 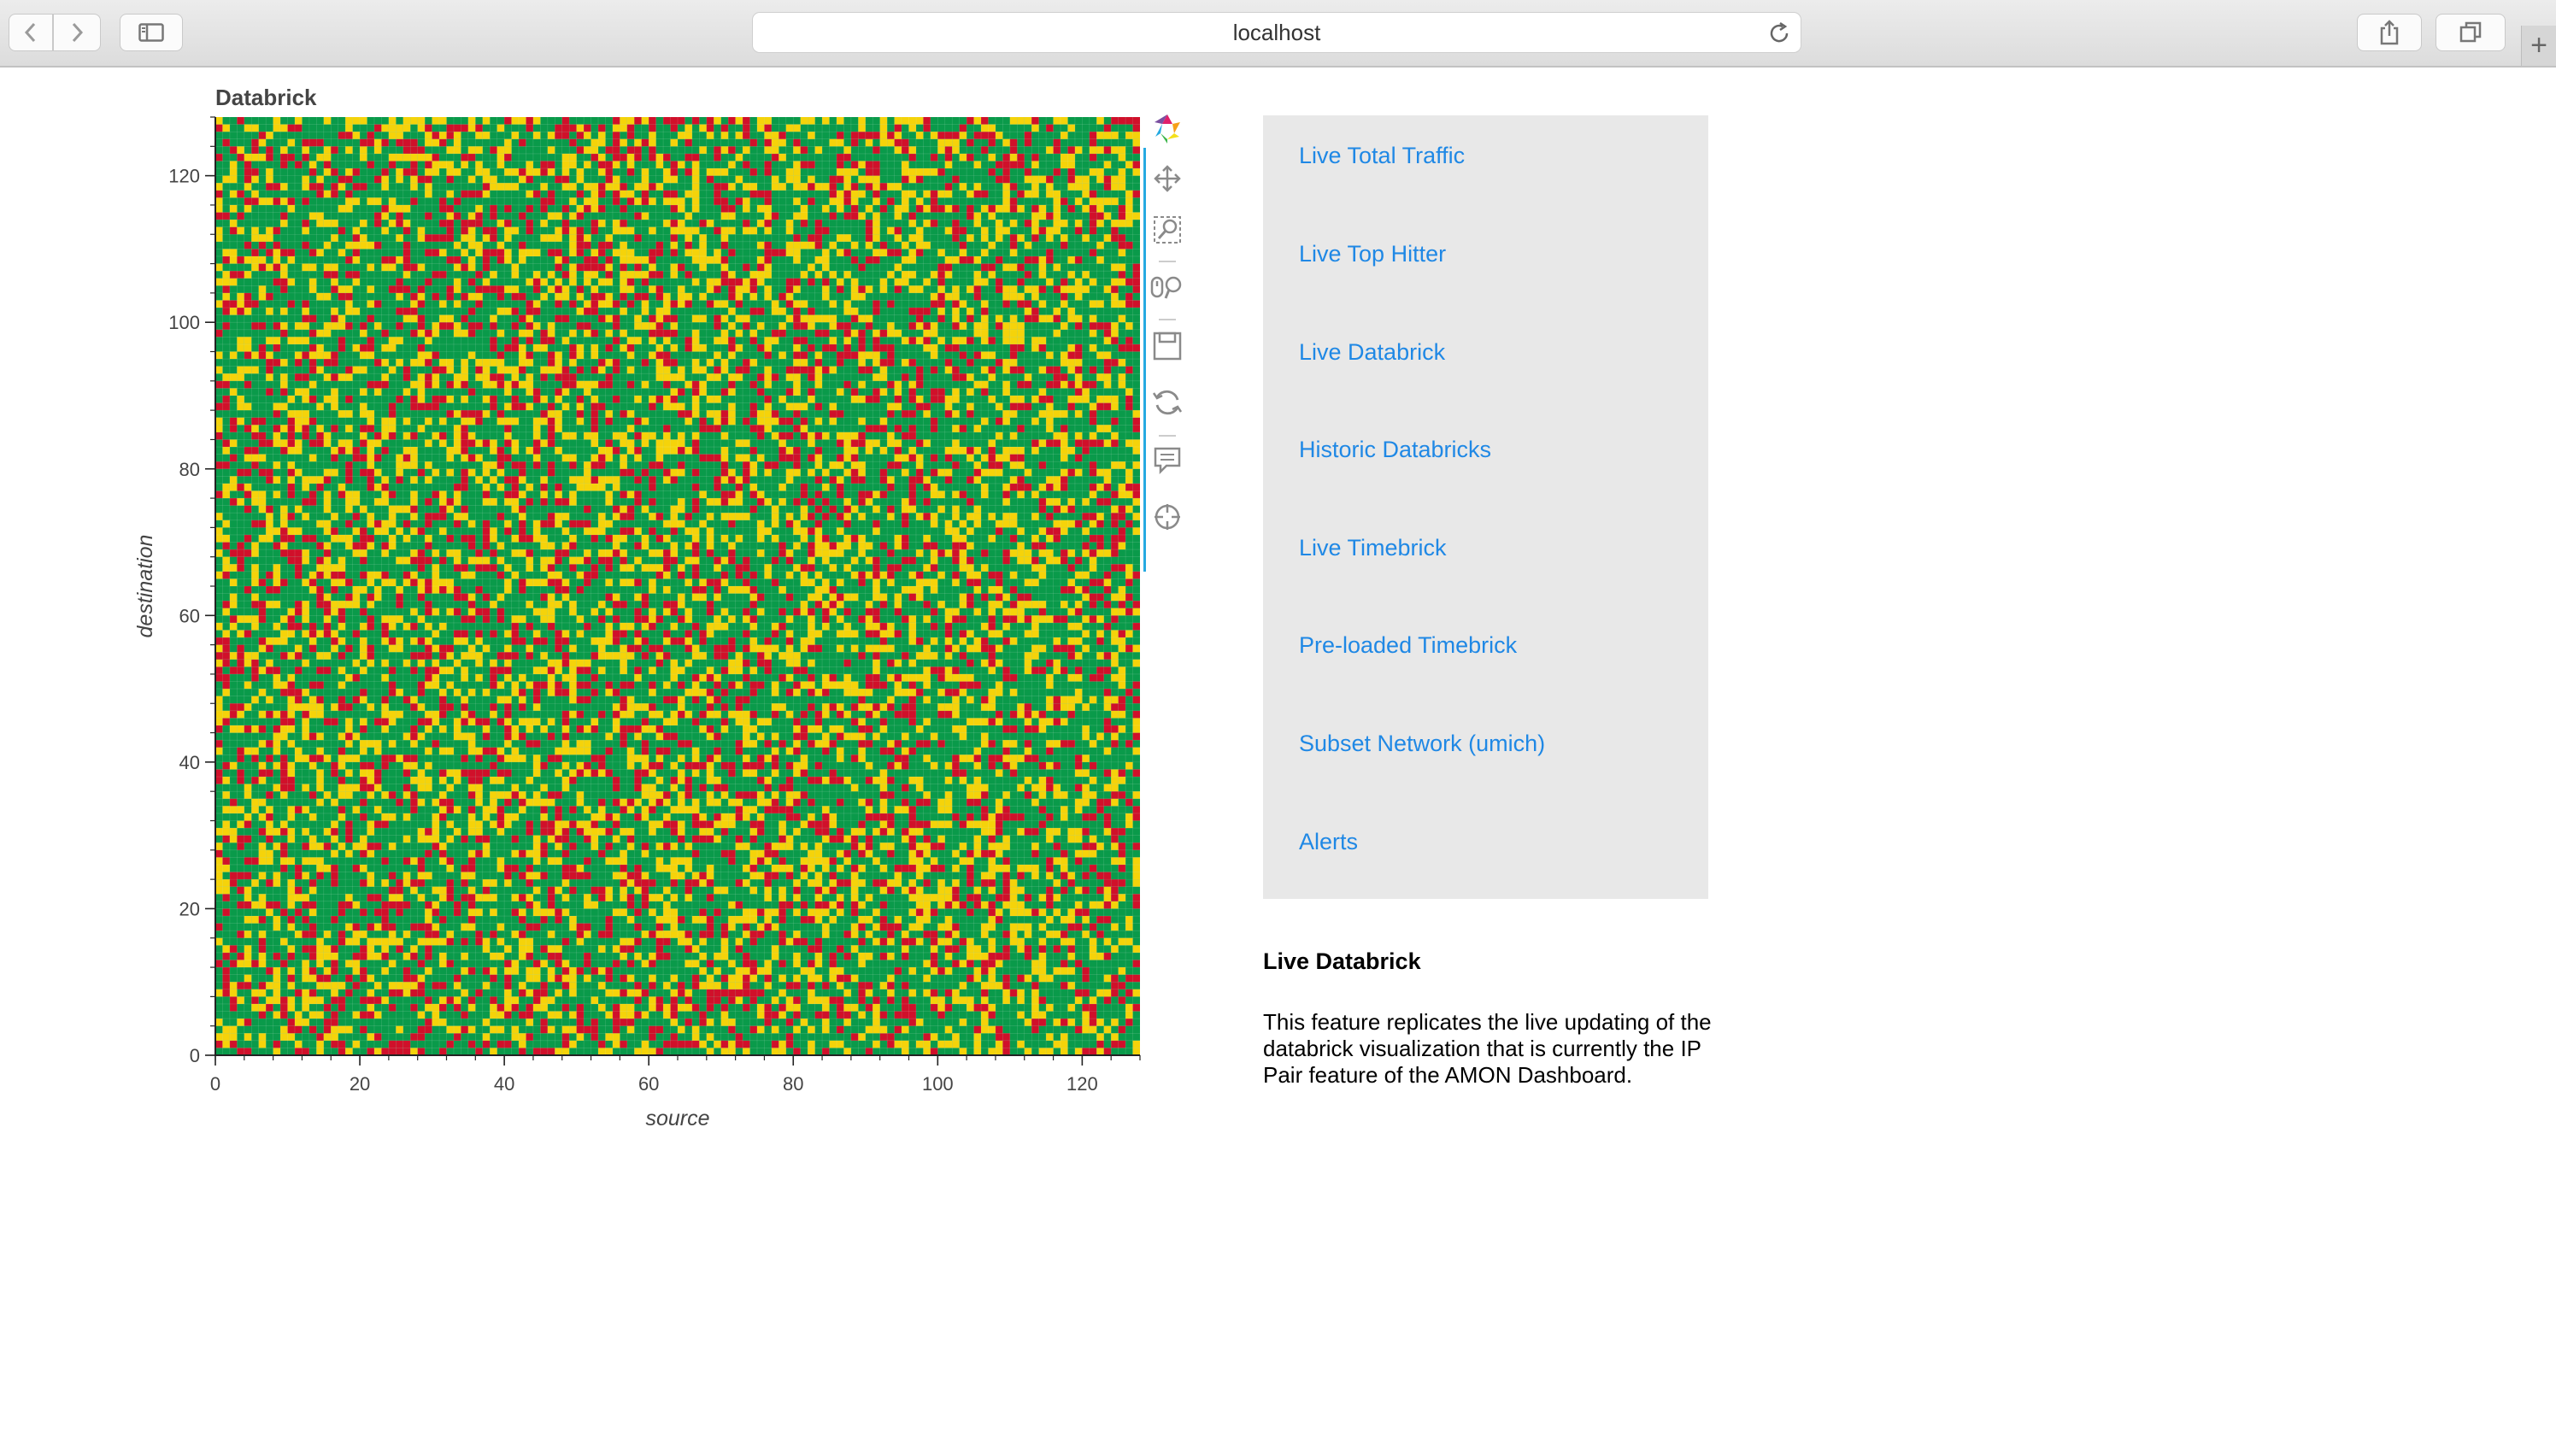 What do you see at coordinates (1779, 33) in the screenshot?
I see `reload-icon` at bounding box center [1779, 33].